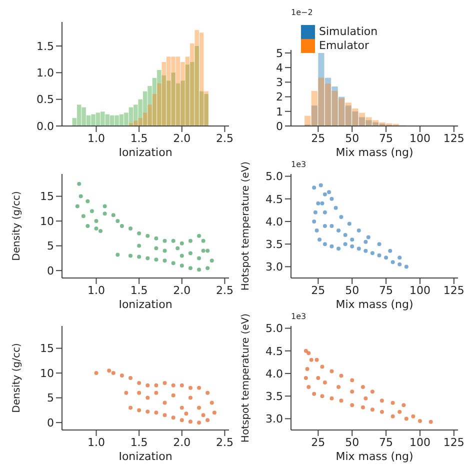 The image size is (474, 474). I want to click on y-tick-label: 1.5, so click(45, 46).